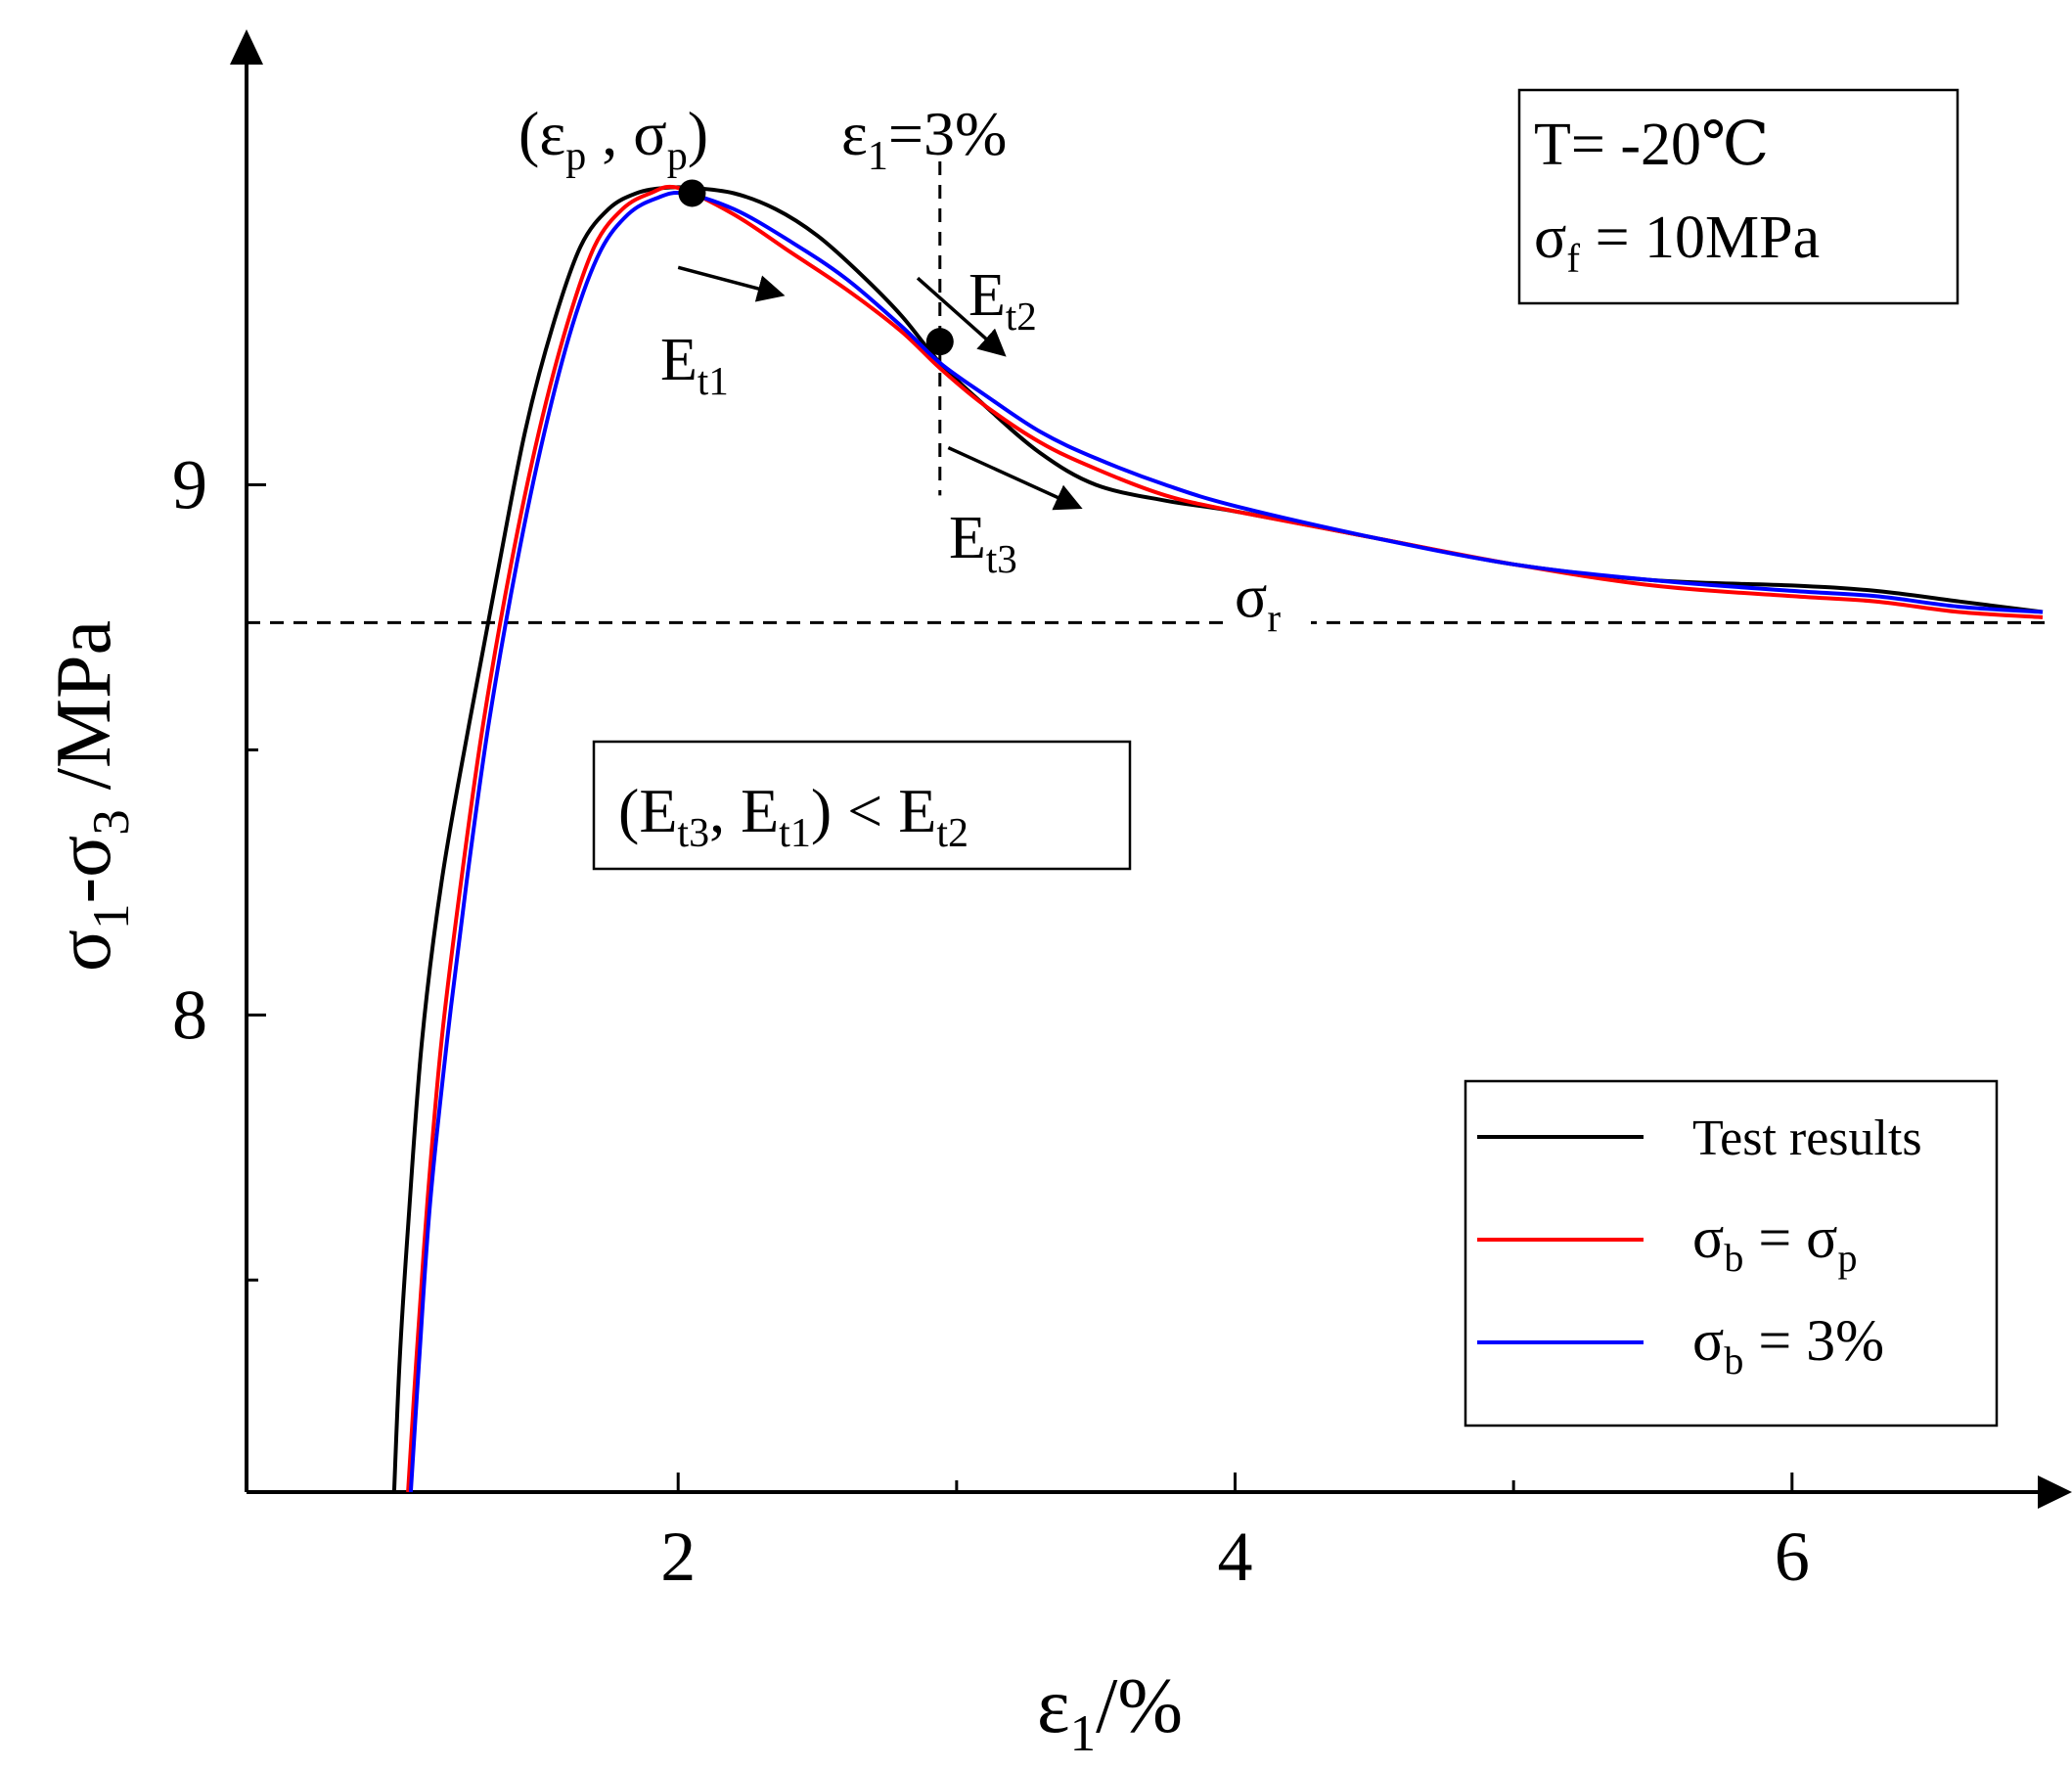 This screenshot has width=2072, height=1768. Describe the element at coordinates (1110, 1712) in the screenshot. I see `x-axis-label: ε1/%` at that location.